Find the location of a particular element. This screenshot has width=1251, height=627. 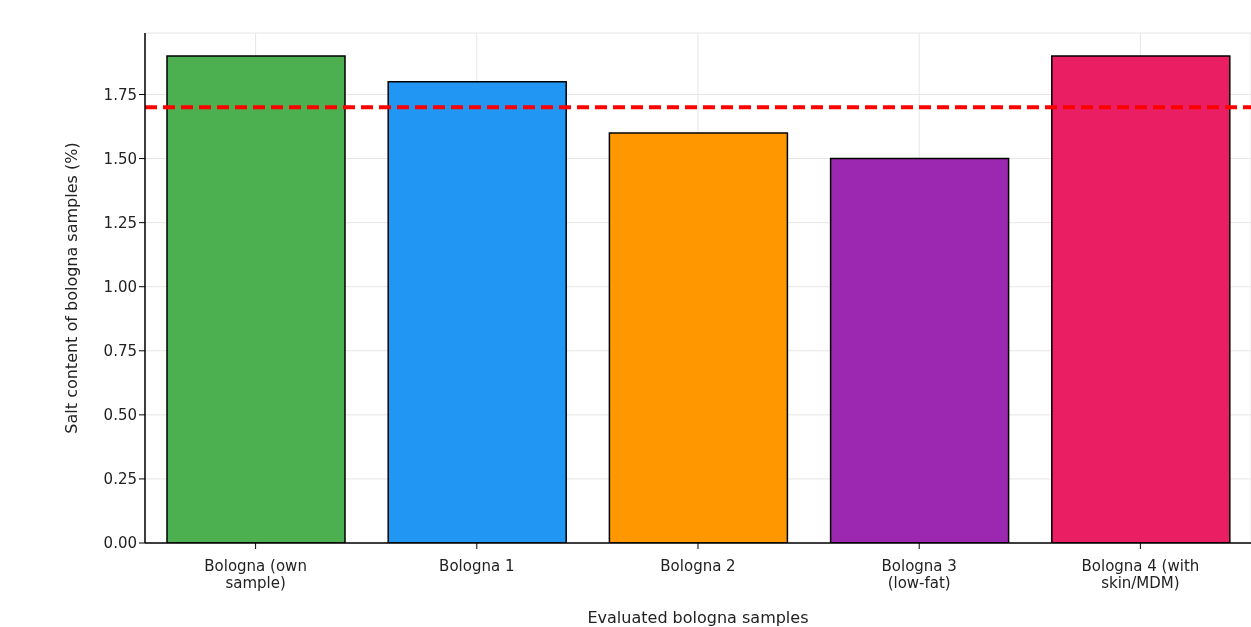

x-tick-label: Bologna 3 (low-fat) is located at coordinates (919, 574).